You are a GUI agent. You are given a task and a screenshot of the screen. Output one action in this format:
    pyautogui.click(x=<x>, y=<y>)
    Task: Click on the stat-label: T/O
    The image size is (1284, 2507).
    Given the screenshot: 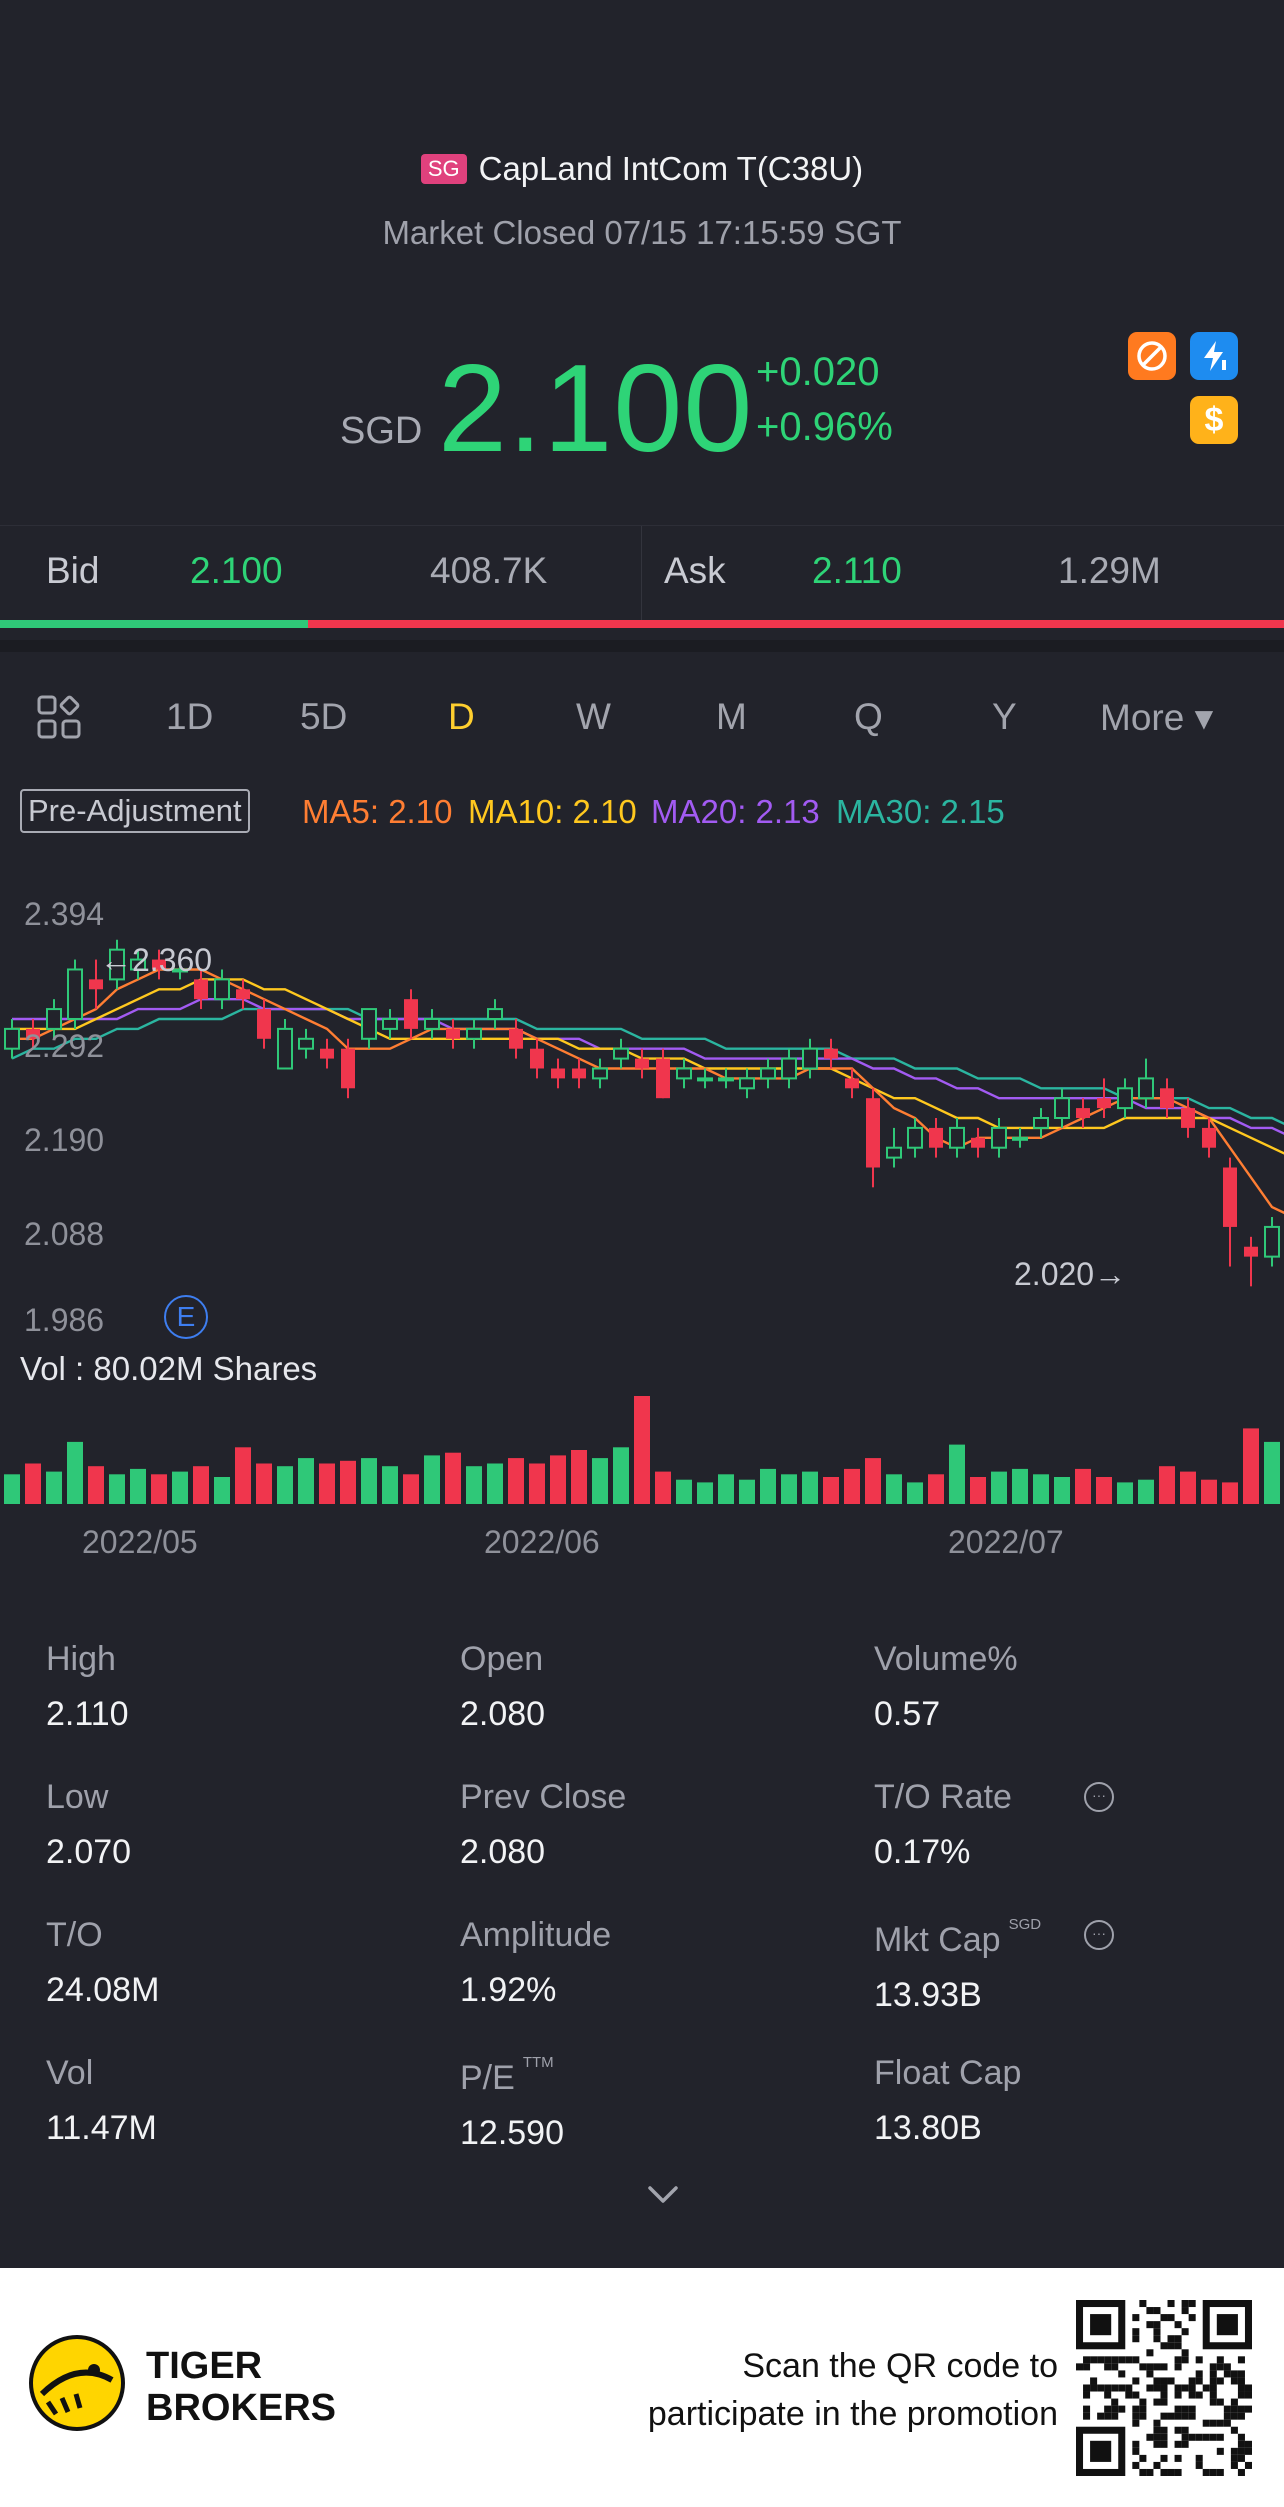 What is the action you would take?
    pyautogui.click(x=74, y=1935)
    